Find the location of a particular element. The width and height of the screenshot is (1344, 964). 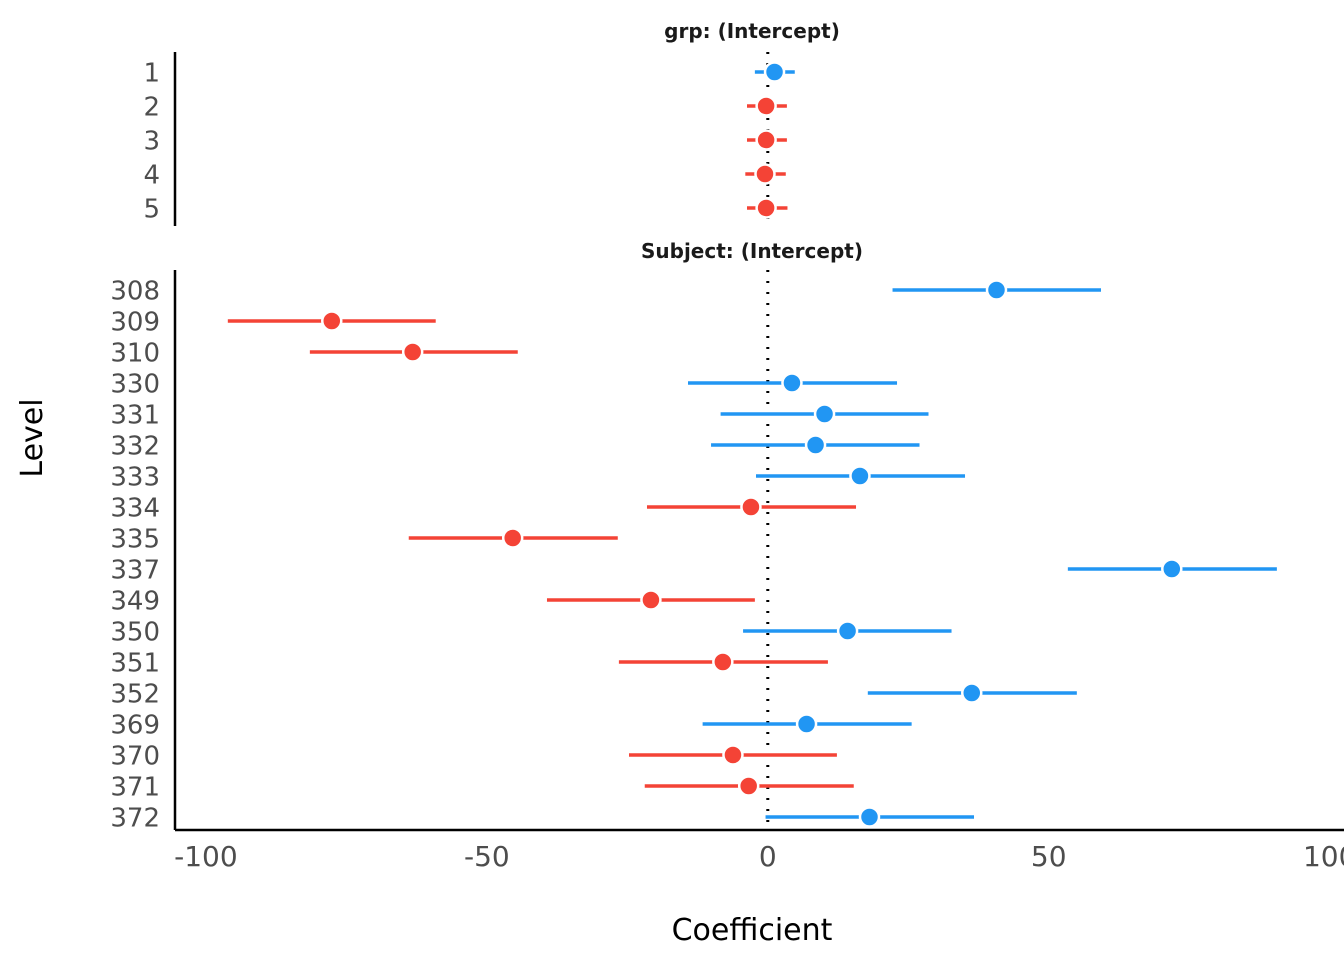

y-tick-label: 334 is located at coordinates (135, 508).